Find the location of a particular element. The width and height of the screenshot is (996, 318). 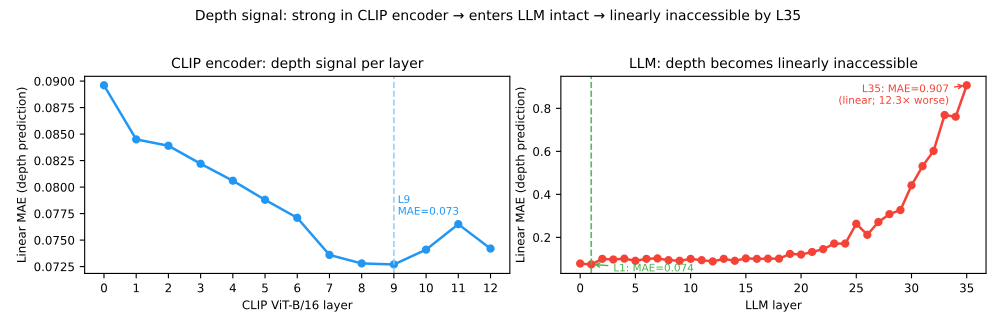

x-tick-label: 1 is located at coordinates (136, 288).